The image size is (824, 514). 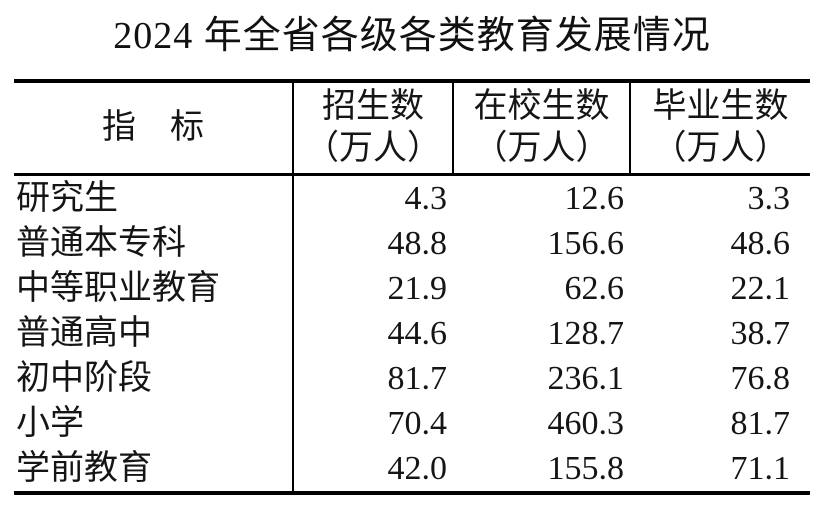 I want to click on current-students-cell: 128.7, so click(x=586, y=333).